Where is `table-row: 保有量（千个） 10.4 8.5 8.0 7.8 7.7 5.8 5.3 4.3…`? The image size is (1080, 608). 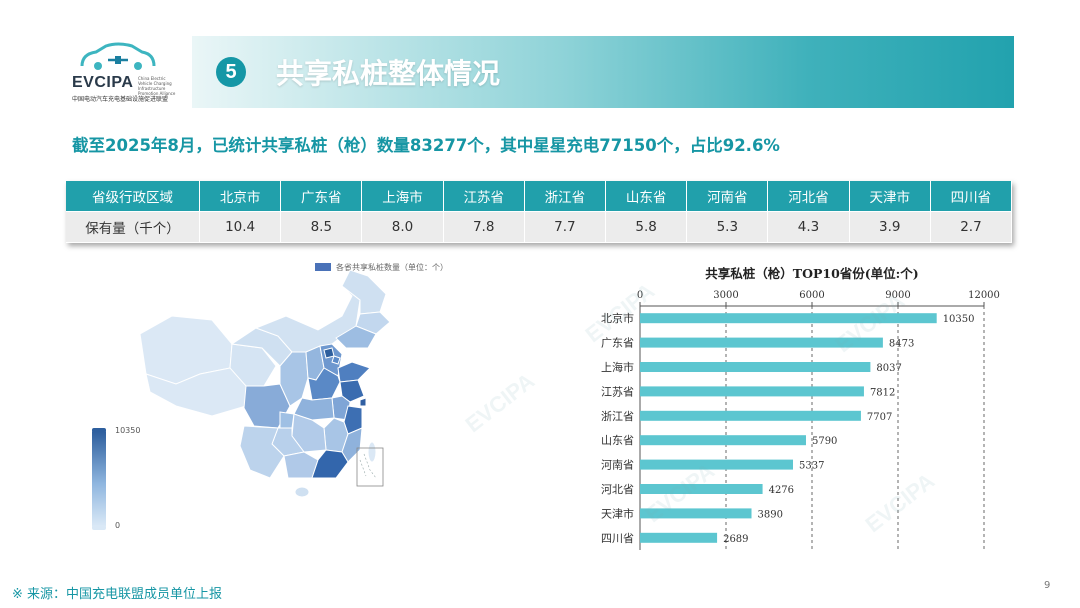
table-row: 保有量（千个） 10.4 8.5 8.0 7.8 7.7 5.8 5.3 4.3… is located at coordinates (539, 227).